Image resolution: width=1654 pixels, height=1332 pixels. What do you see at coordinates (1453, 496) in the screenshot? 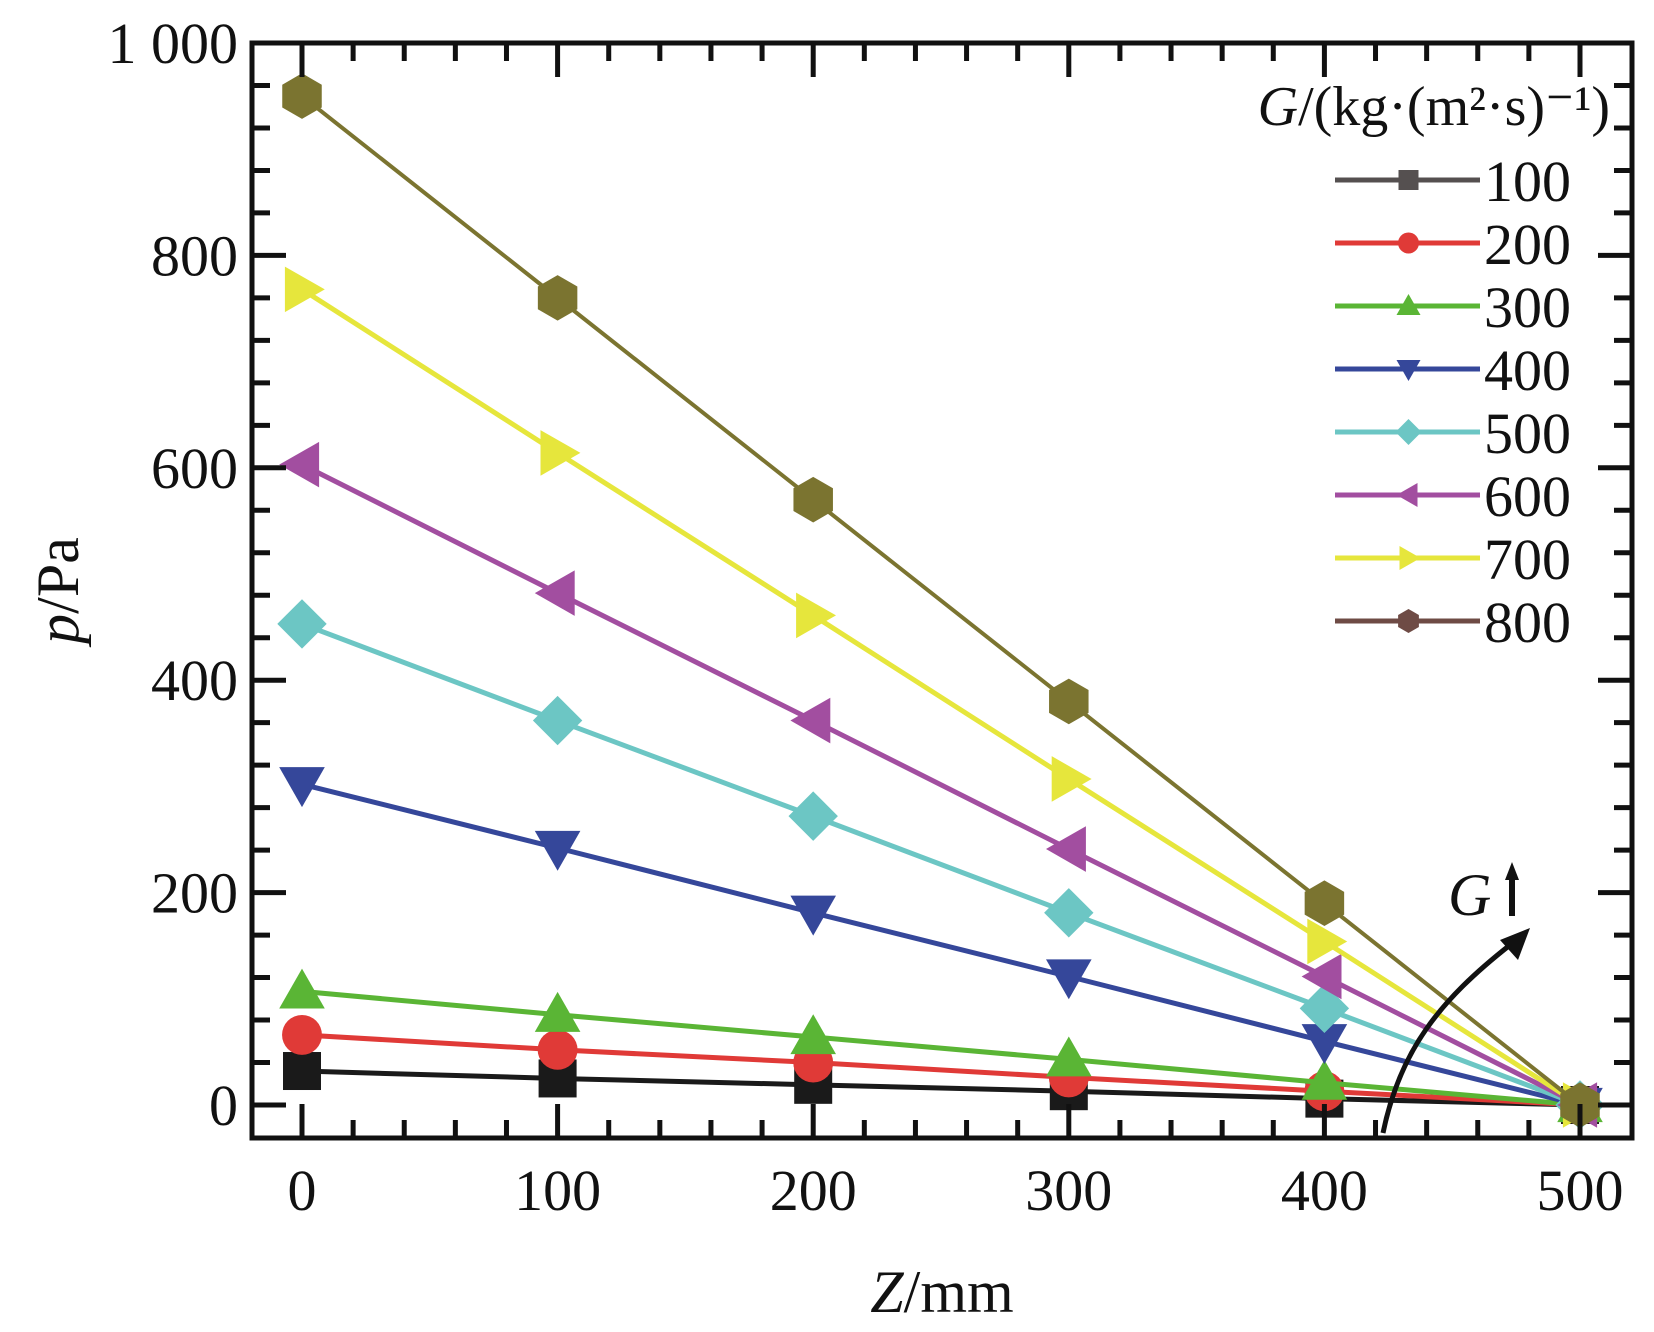
I see `legend-item: 600` at bounding box center [1453, 496].